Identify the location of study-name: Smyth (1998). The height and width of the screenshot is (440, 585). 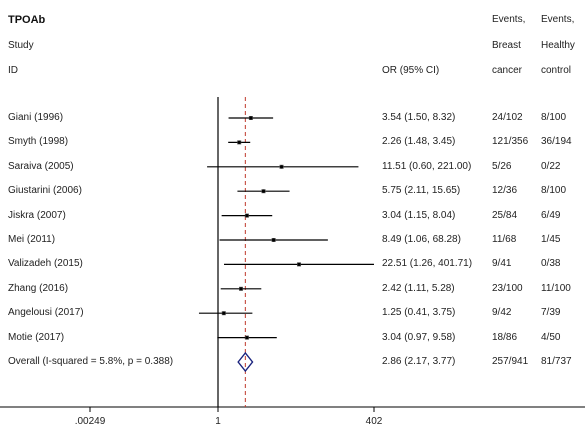
(38, 142).